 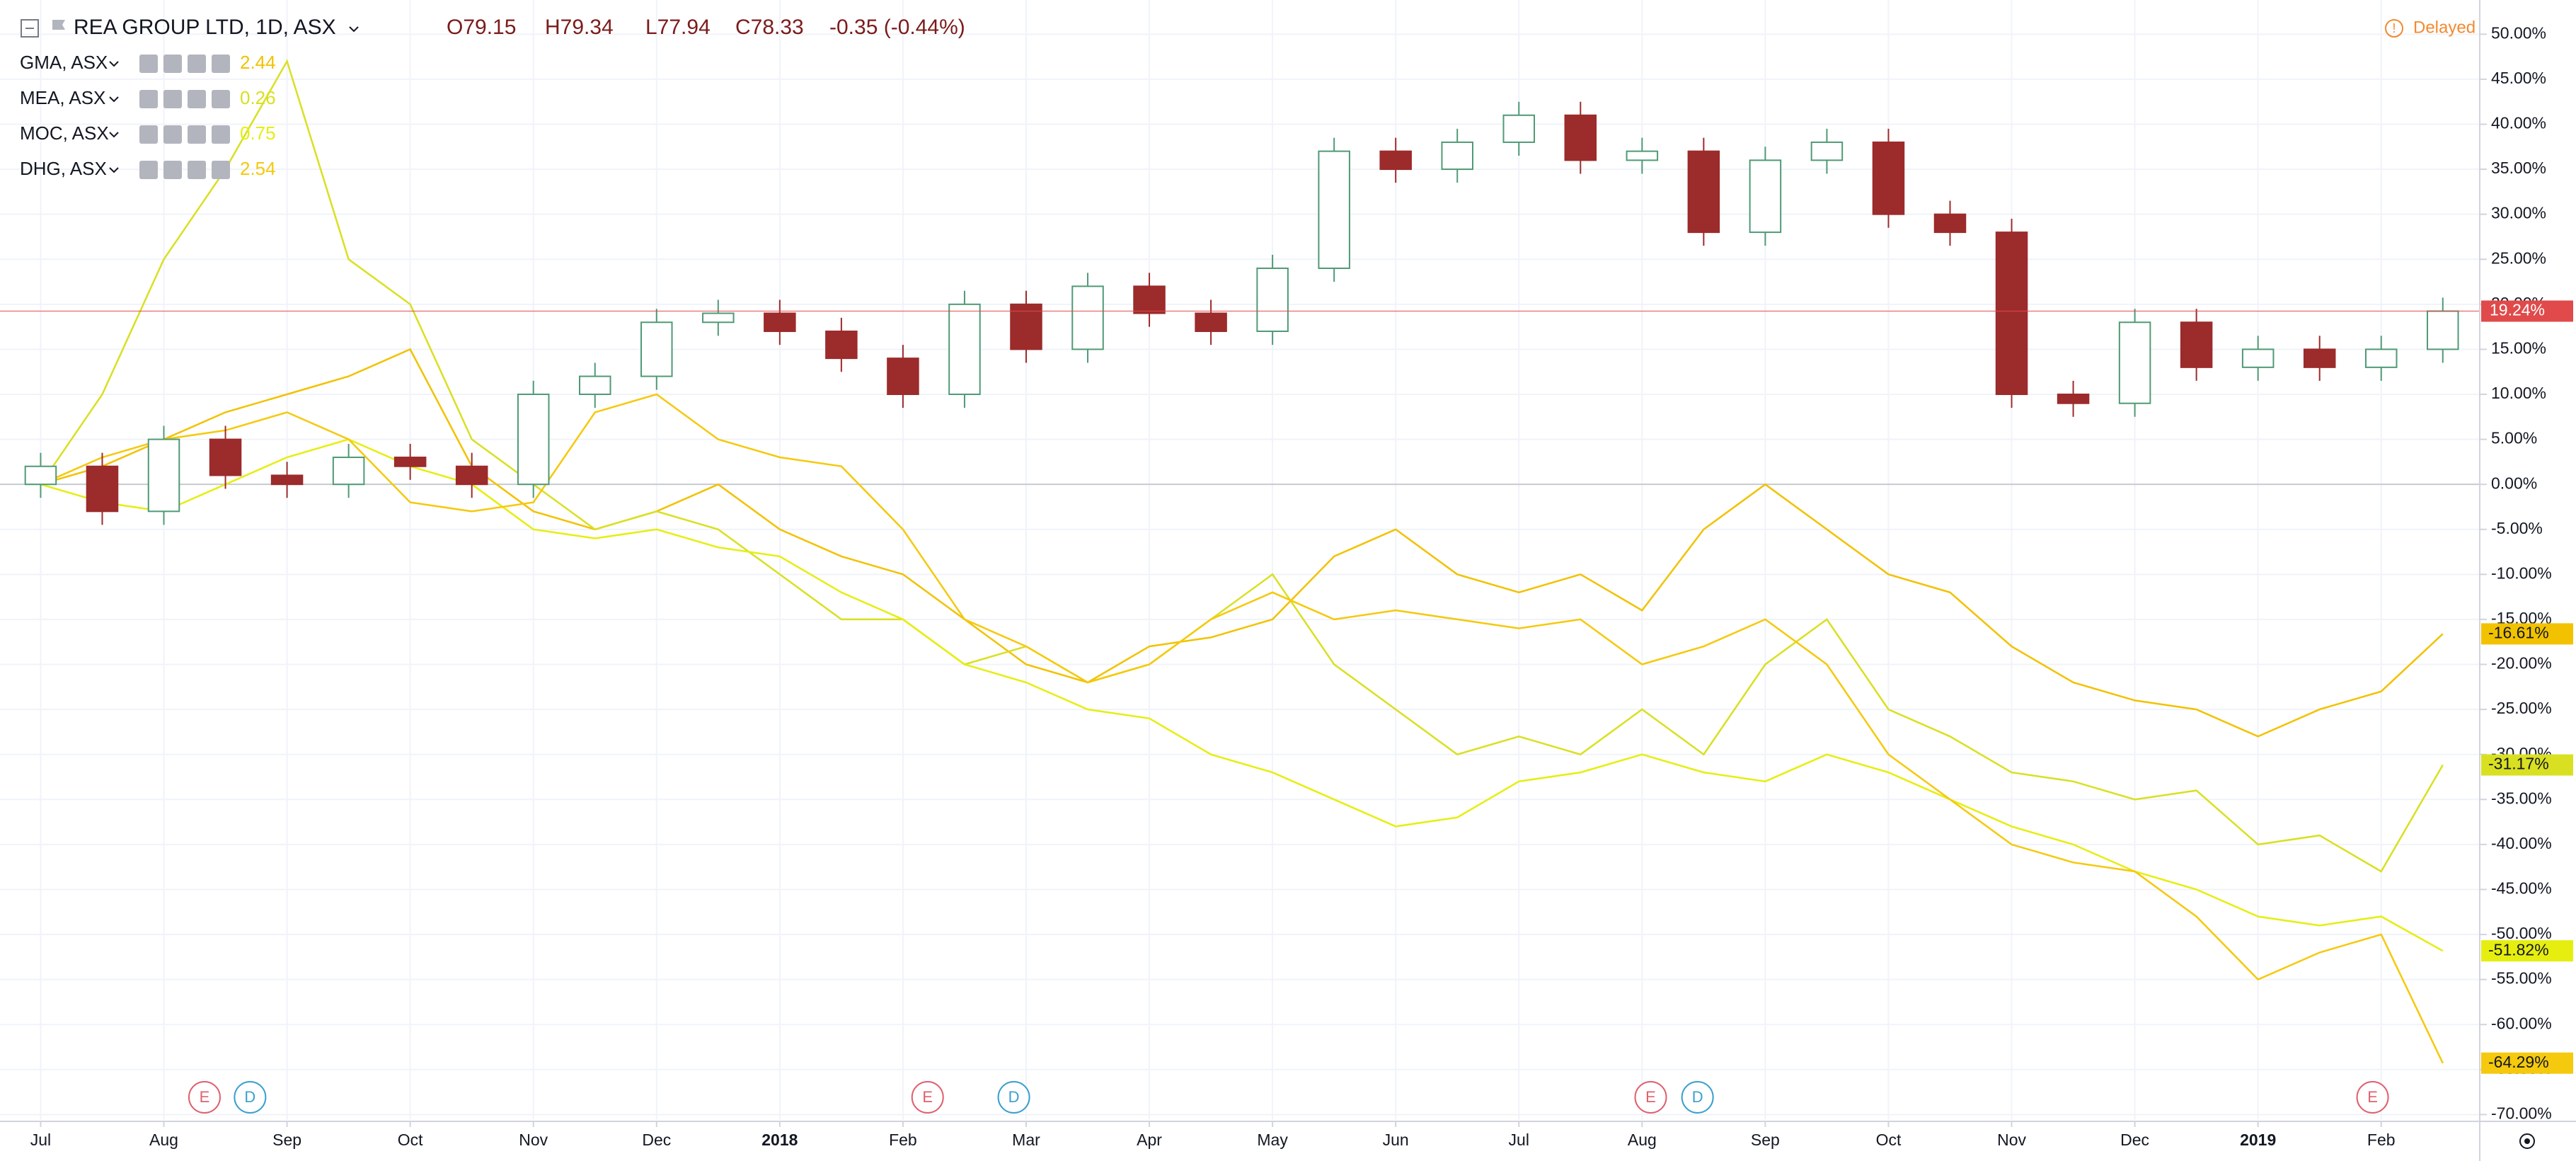 I want to click on y-tick-label: -10.00%, so click(x=2522, y=573).